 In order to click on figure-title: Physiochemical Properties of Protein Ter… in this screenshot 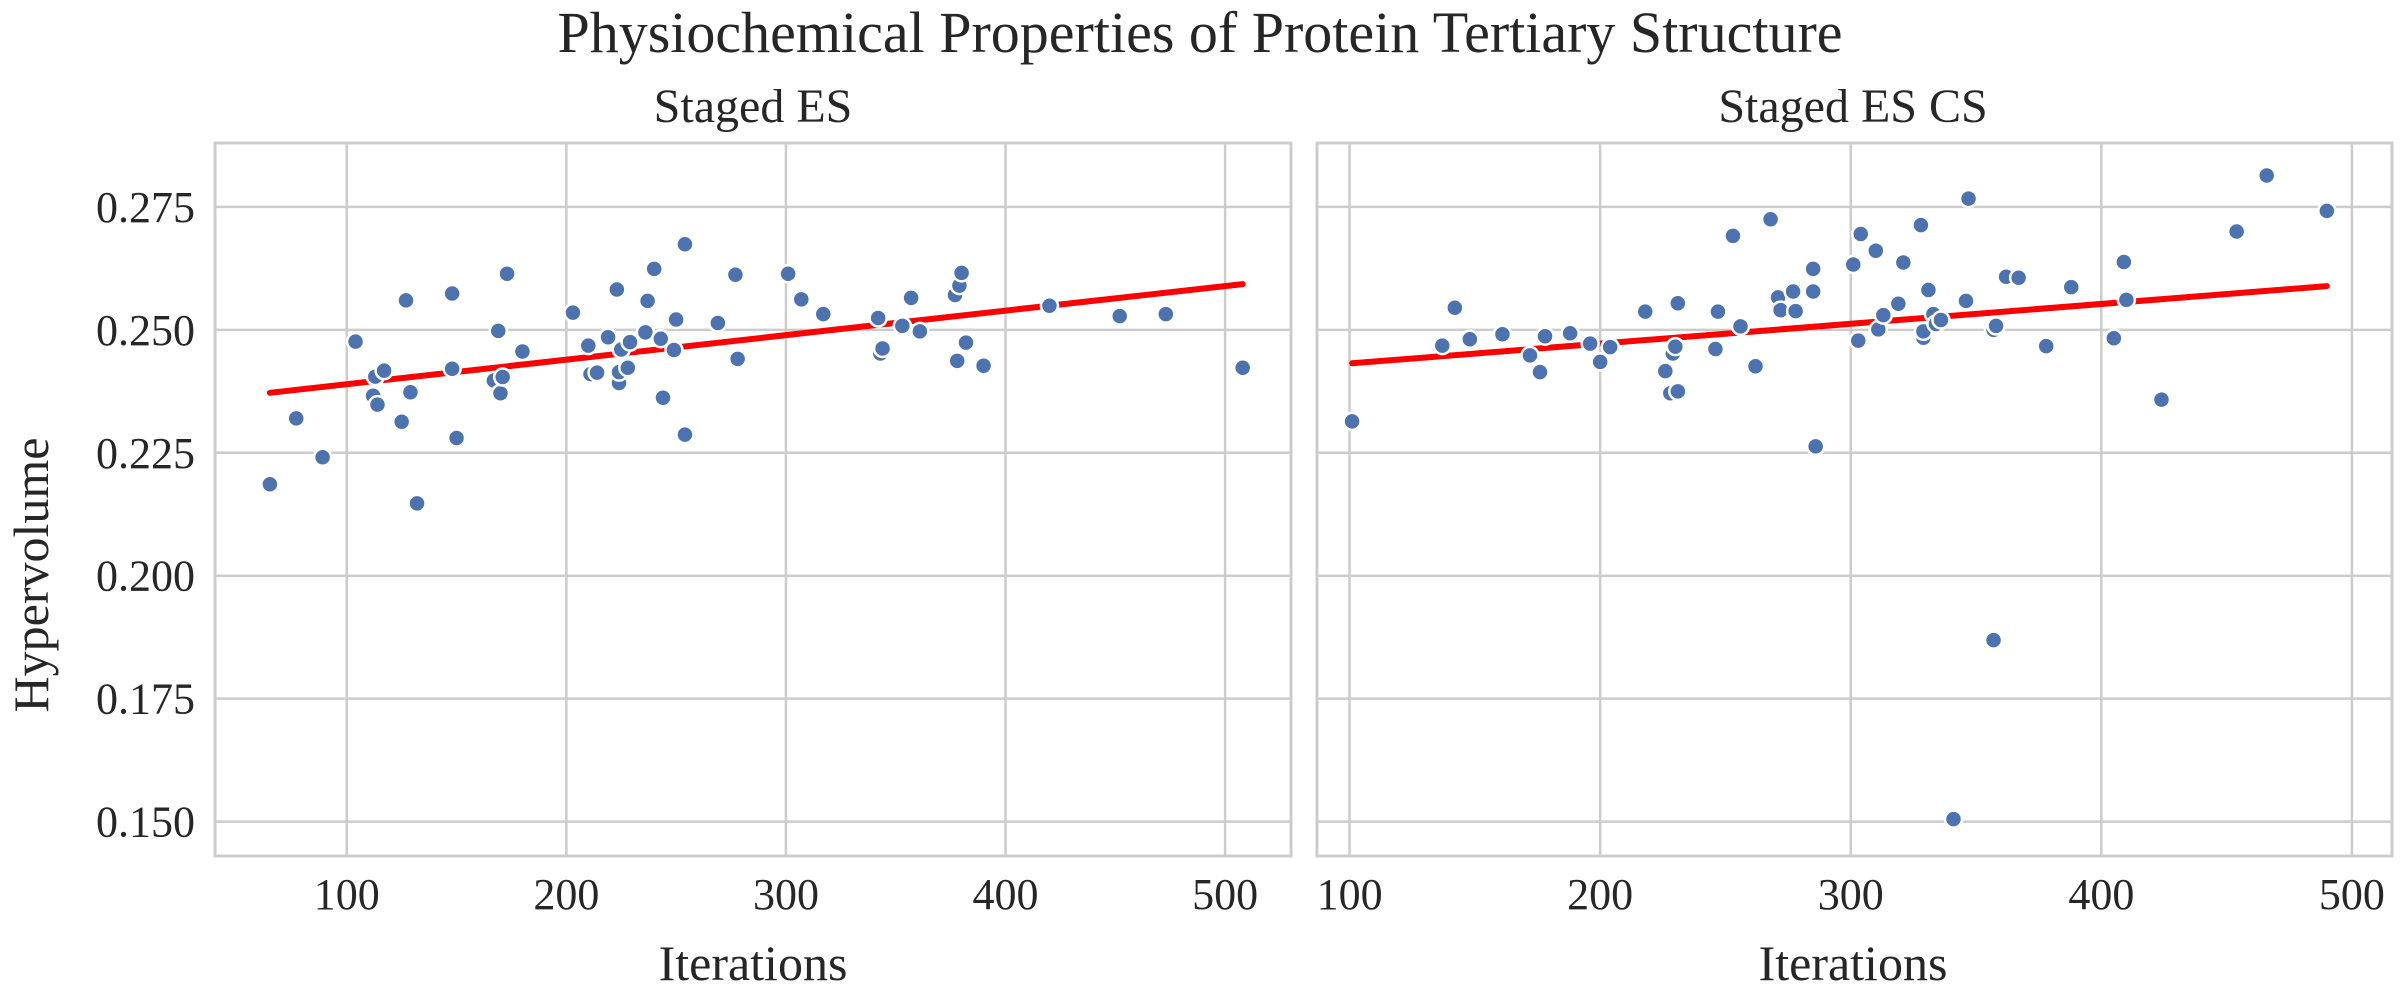, I will do `click(1199, 32)`.